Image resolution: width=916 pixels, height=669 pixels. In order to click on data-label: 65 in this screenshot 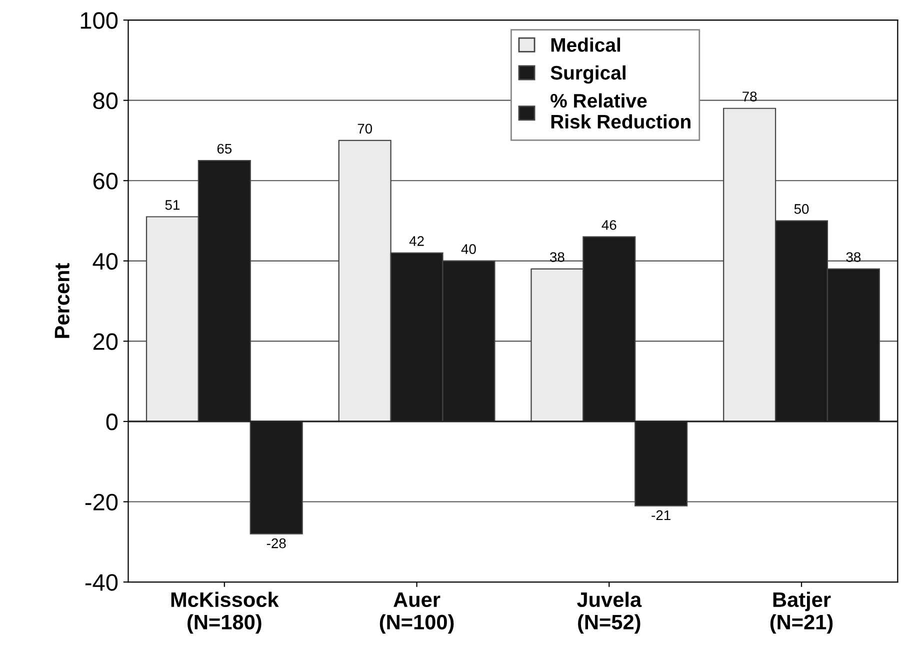, I will do `click(224, 149)`.